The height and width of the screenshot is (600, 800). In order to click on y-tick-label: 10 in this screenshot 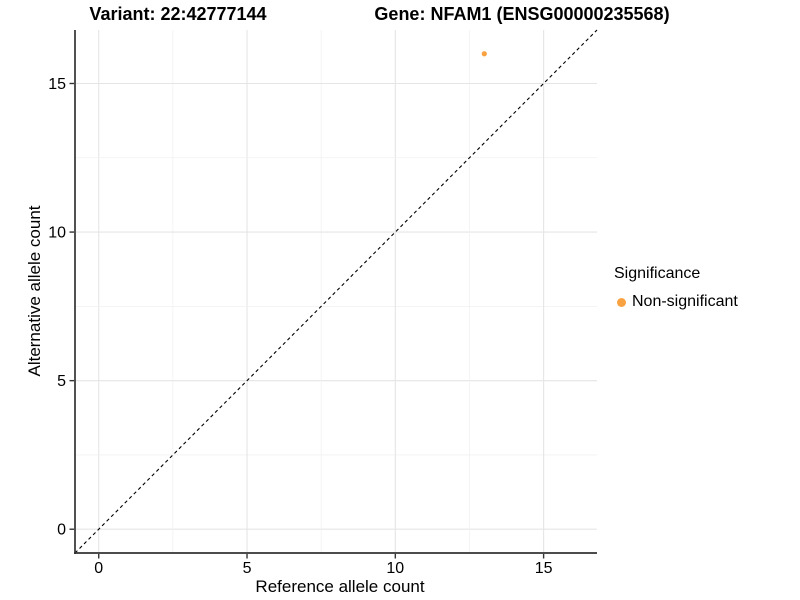, I will do `click(57, 233)`.